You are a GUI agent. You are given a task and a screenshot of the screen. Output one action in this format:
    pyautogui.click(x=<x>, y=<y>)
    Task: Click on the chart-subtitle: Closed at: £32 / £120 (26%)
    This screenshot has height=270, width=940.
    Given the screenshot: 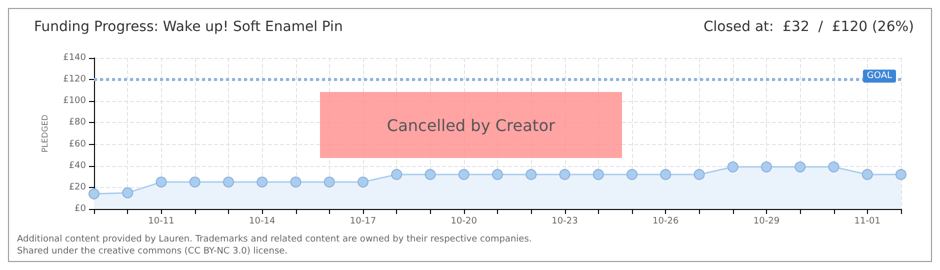 What is the action you would take?
    pyautogui.click(x=808, y=27)
    